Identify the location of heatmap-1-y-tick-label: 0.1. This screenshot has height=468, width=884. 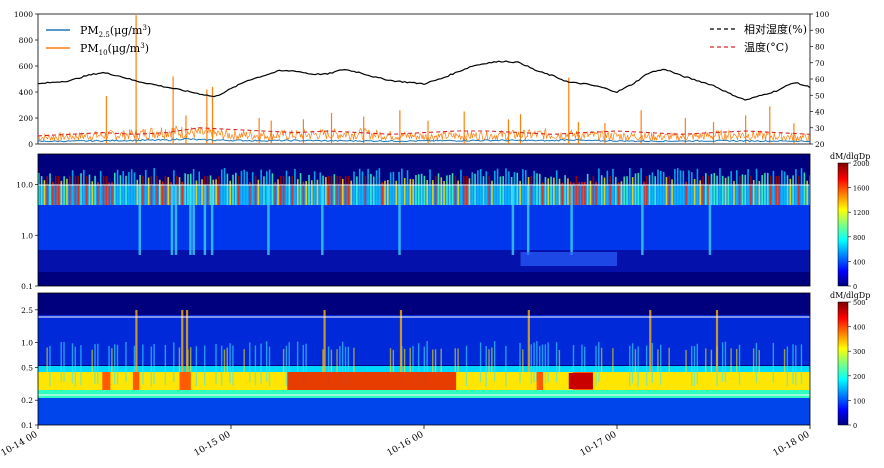
(27, 286).